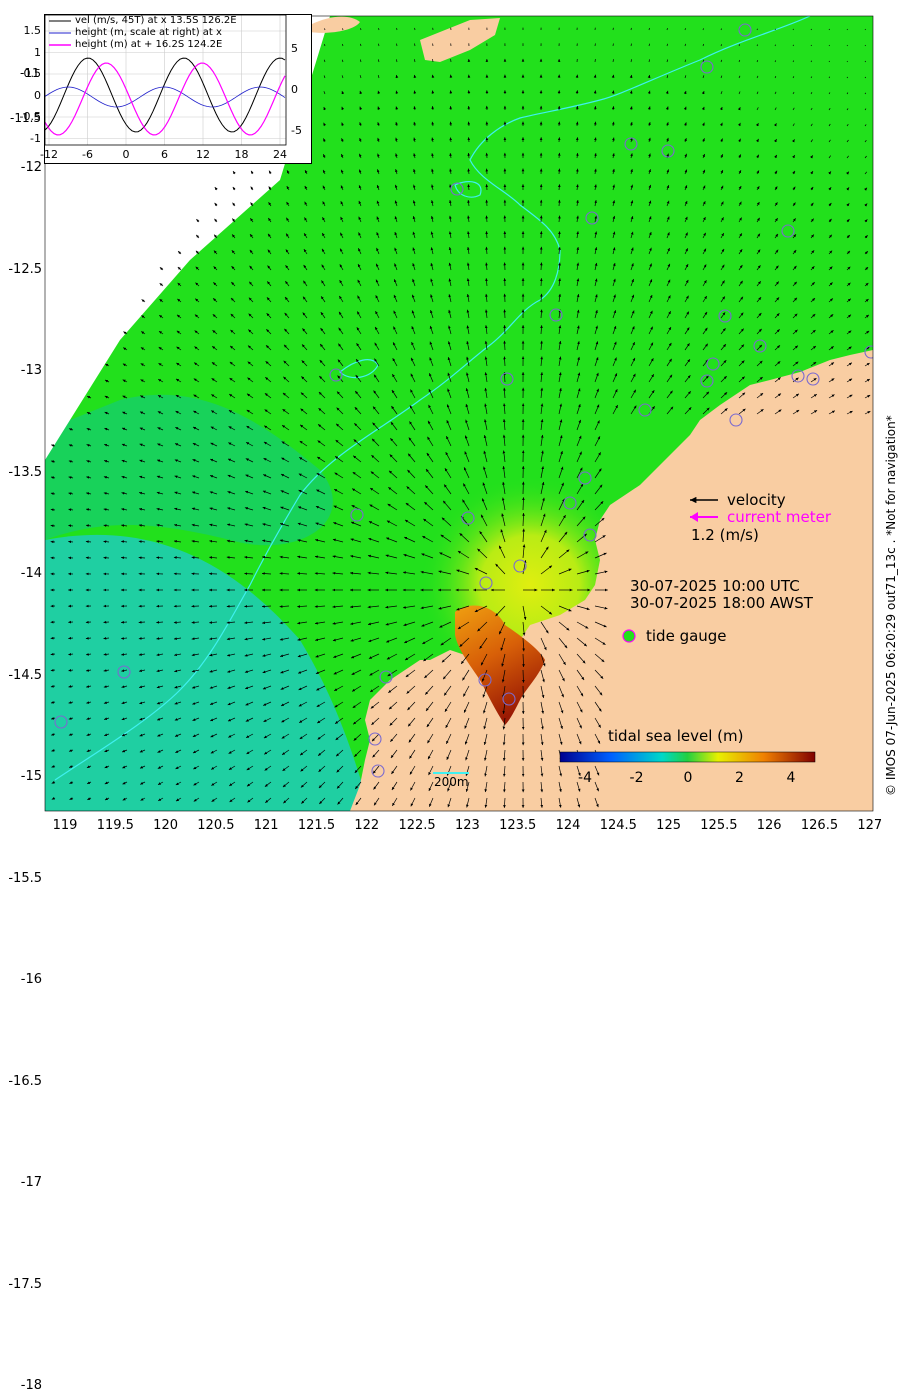 The image size is (900, 1393). Describe the element at coordinates (23, 167) in the screenshot. I see `lat-tick-label: -12` at that location.